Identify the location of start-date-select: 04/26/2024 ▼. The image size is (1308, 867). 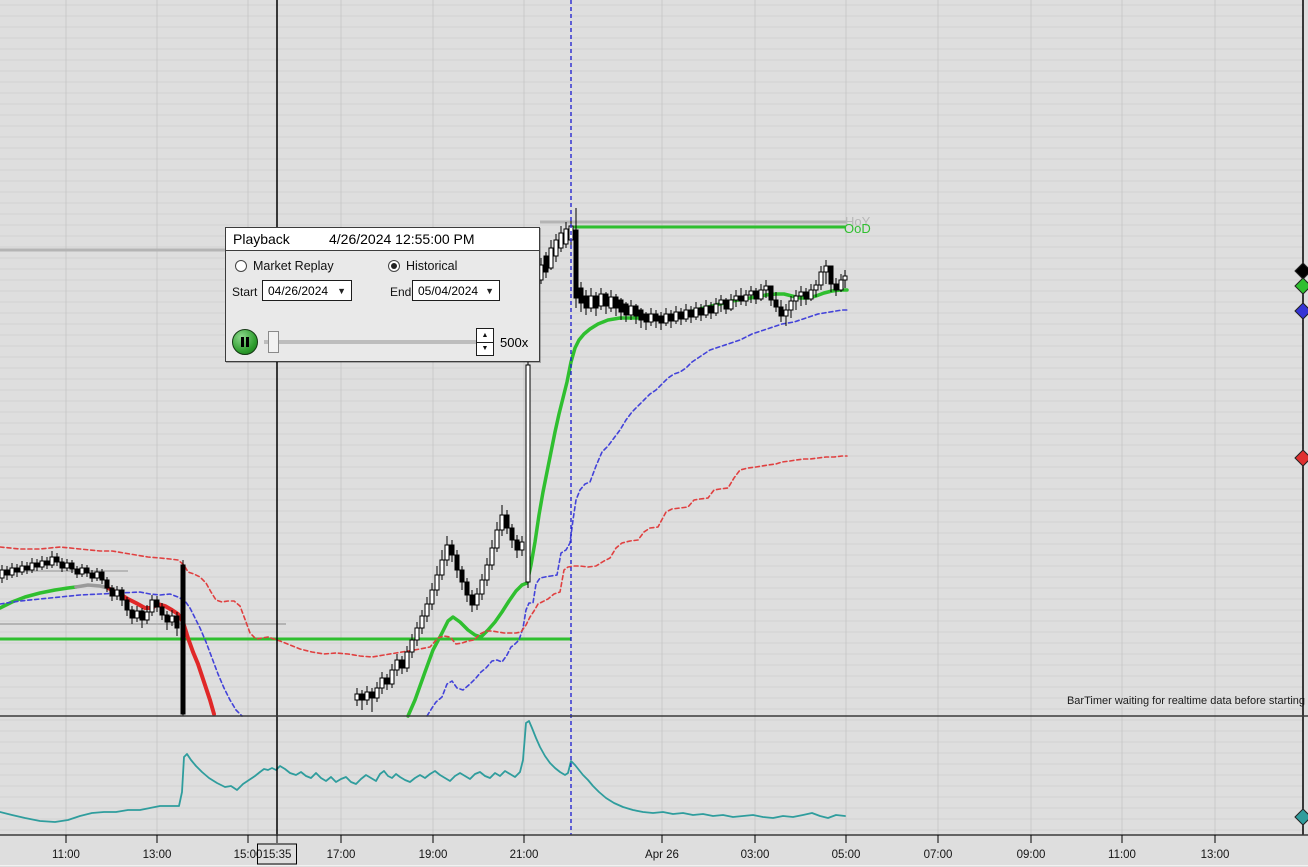
(307, 290).